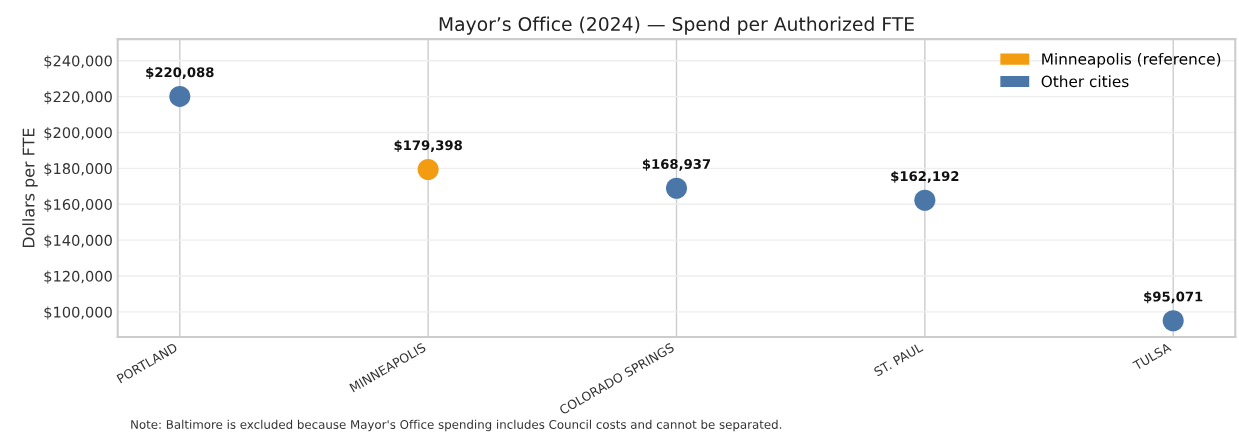 This screenshot has height=440, width=1239. Describe the element at coordinates (78, 277) in the screenshot. I see `y-tick-label: $120,000` at that location.